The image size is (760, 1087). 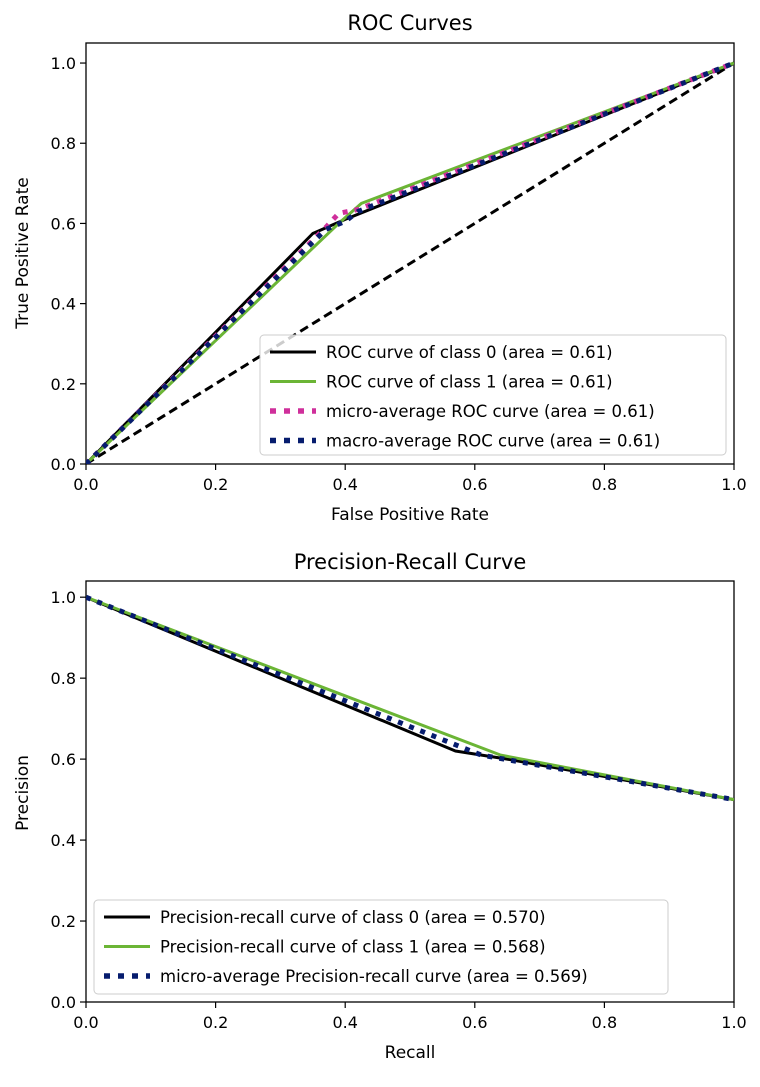 What do you see at coordinates (63, 597) in the screenshot?
I see `pr-y-tick-label: 1.0` at bounding box center [63, 597].